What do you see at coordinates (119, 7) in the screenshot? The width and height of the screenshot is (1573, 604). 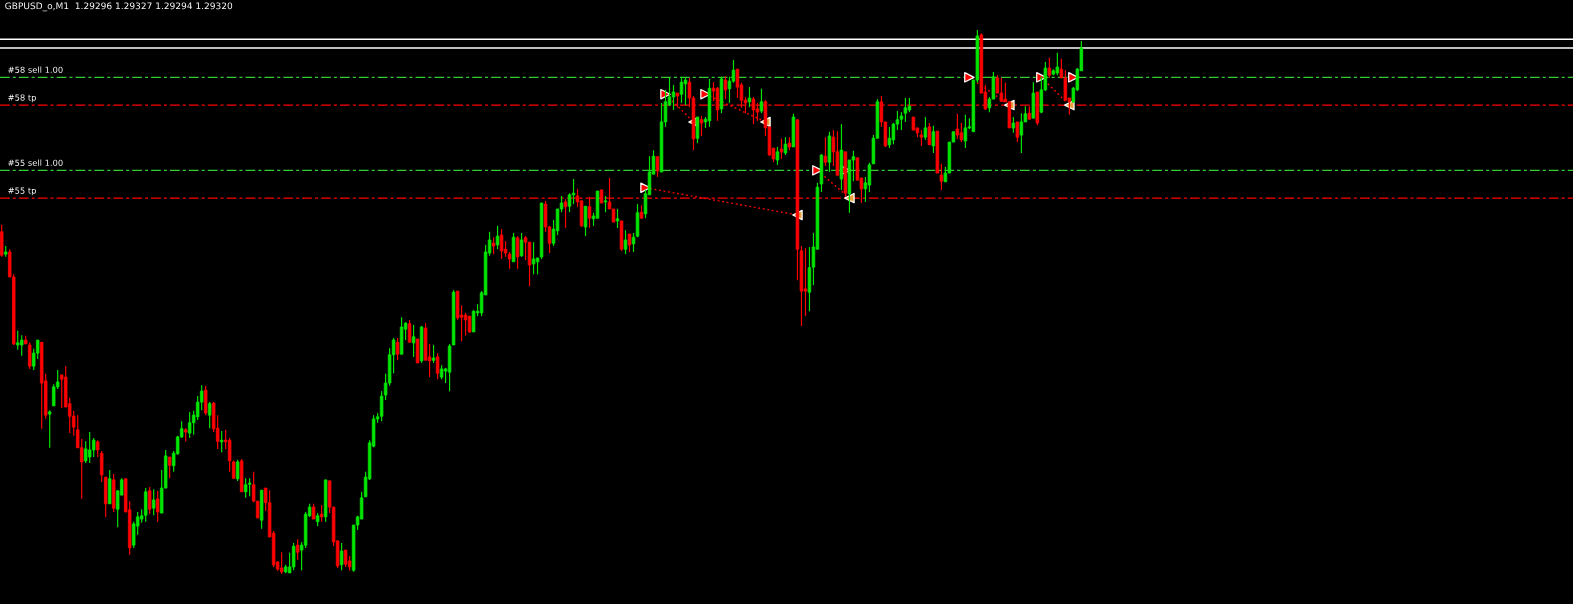 I see `chart-title: GBPUSD_o,M1 1.29296 1.29327 1.29294 1.29320` at bounding box center [119, 7].